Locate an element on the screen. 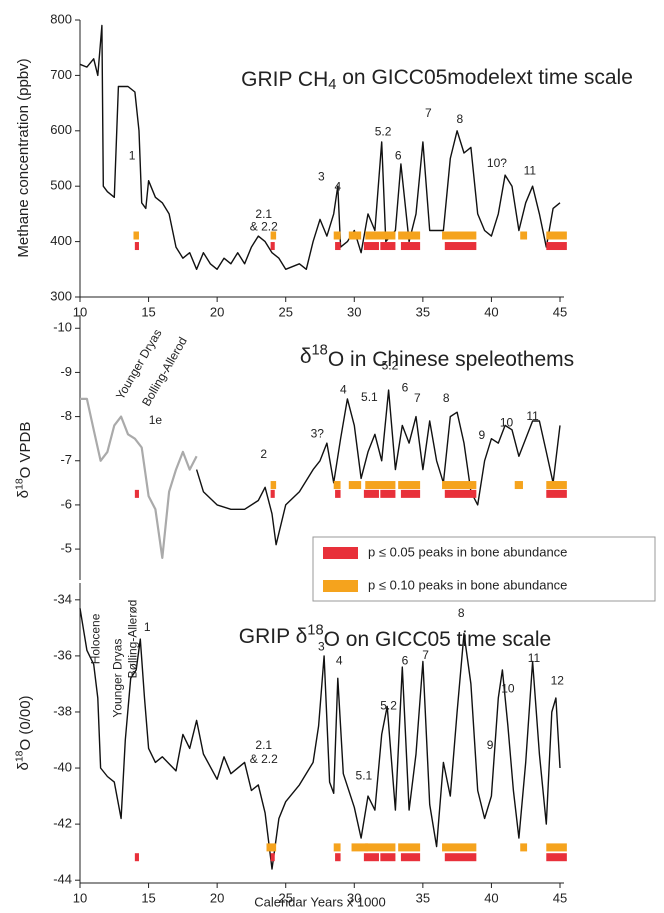  y-tick-label: -10 is located at coordinates (62, 327).